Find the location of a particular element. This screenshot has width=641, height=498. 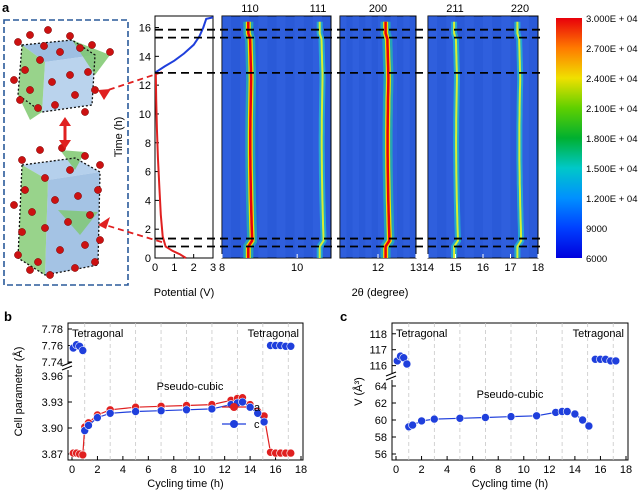

plot-frame is located at coordinates (185, 391).